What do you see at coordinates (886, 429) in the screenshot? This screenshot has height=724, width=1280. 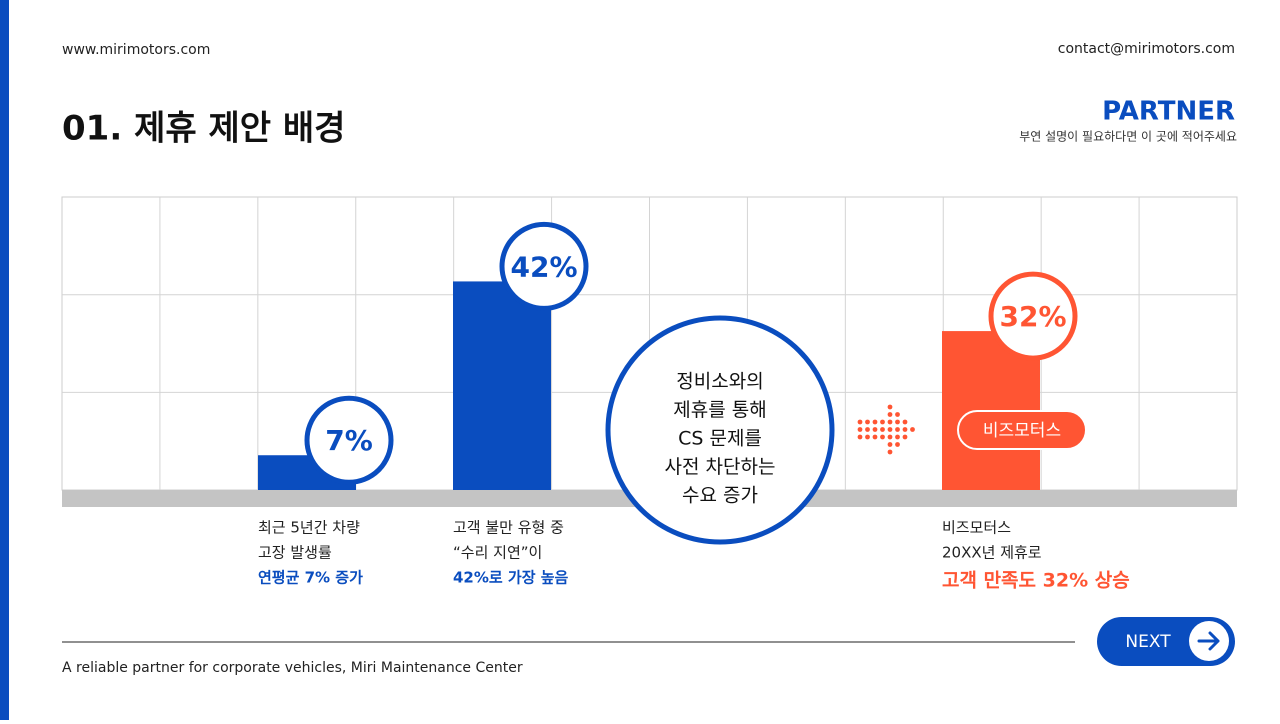 I see `arrow-dots` at bounding box center [886, 429].